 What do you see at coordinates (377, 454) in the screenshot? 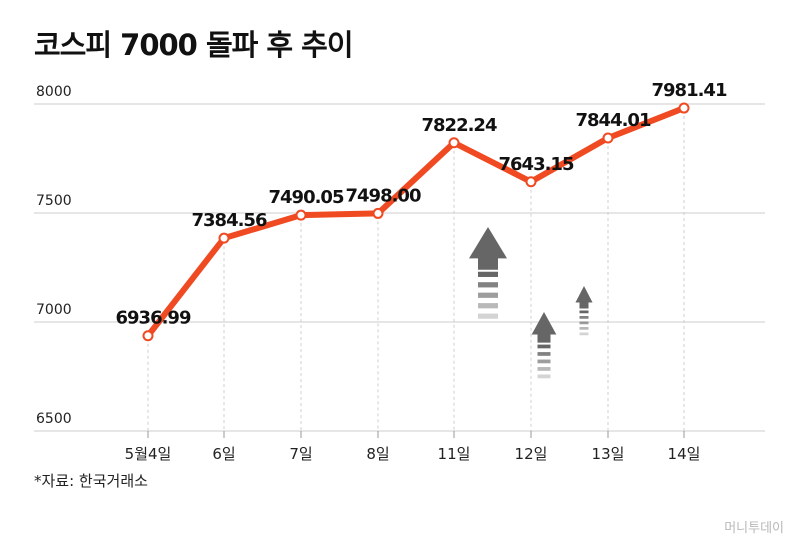
I see `x-tick-label: 8일` at bounding box center [377, 454].